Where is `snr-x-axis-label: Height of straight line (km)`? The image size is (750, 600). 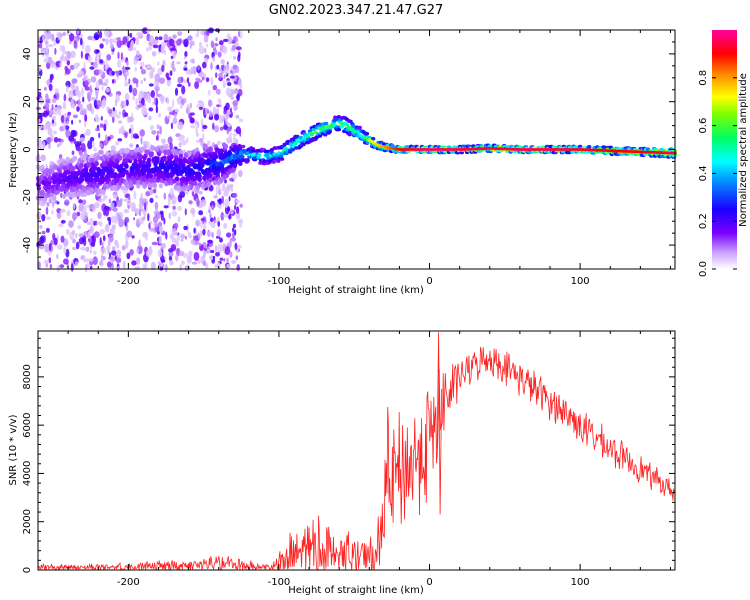
snr-x-axis-label: Height of straight line (km) is located at coordinates (356, 590).